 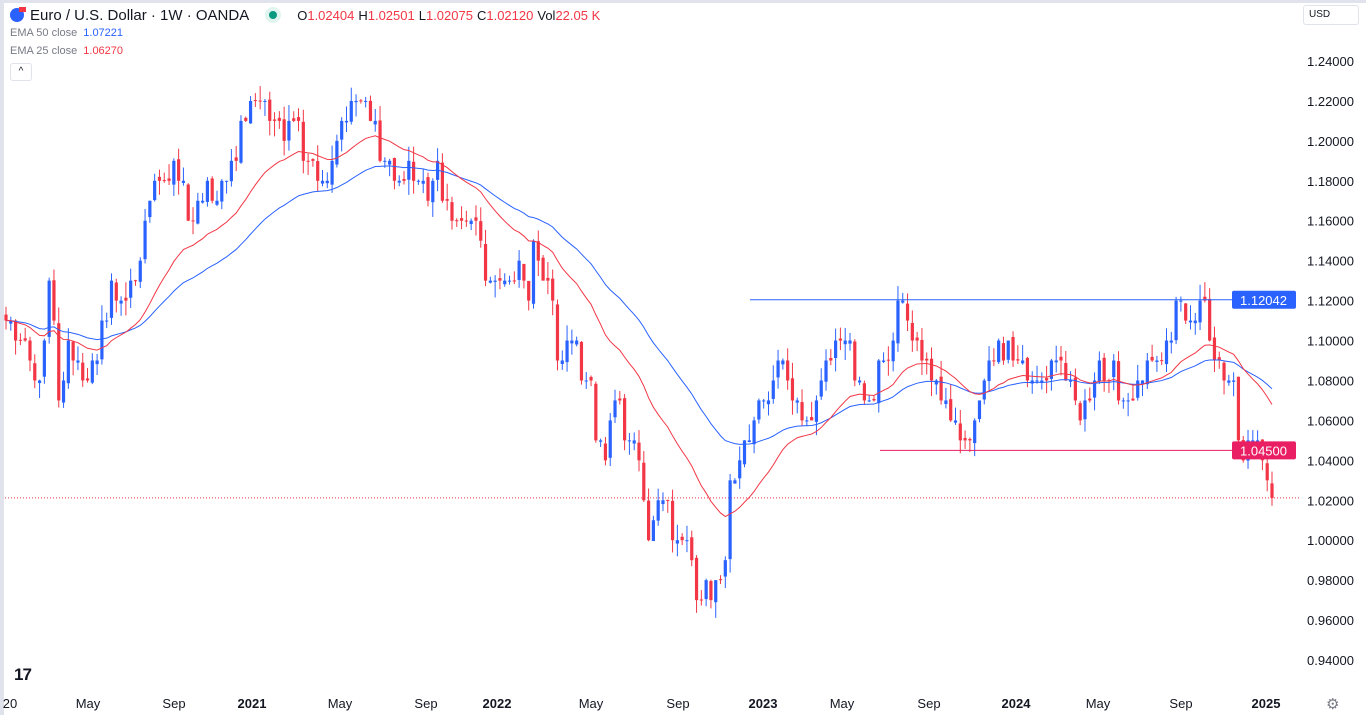 What do you see at coordinates (140, 15) in the screenshot?
I see `symbol-title: Euro / U.S. Dollar · 1W · OANDA` at bounding box center [140, 15].